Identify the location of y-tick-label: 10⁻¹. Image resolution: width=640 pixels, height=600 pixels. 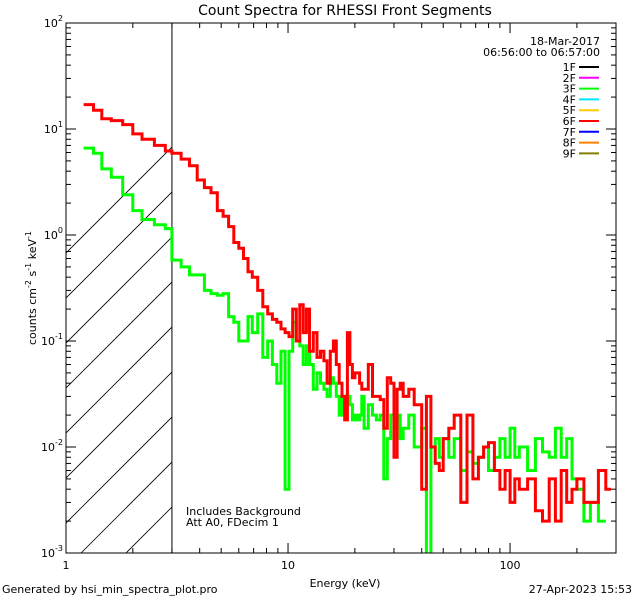
(52, 340).